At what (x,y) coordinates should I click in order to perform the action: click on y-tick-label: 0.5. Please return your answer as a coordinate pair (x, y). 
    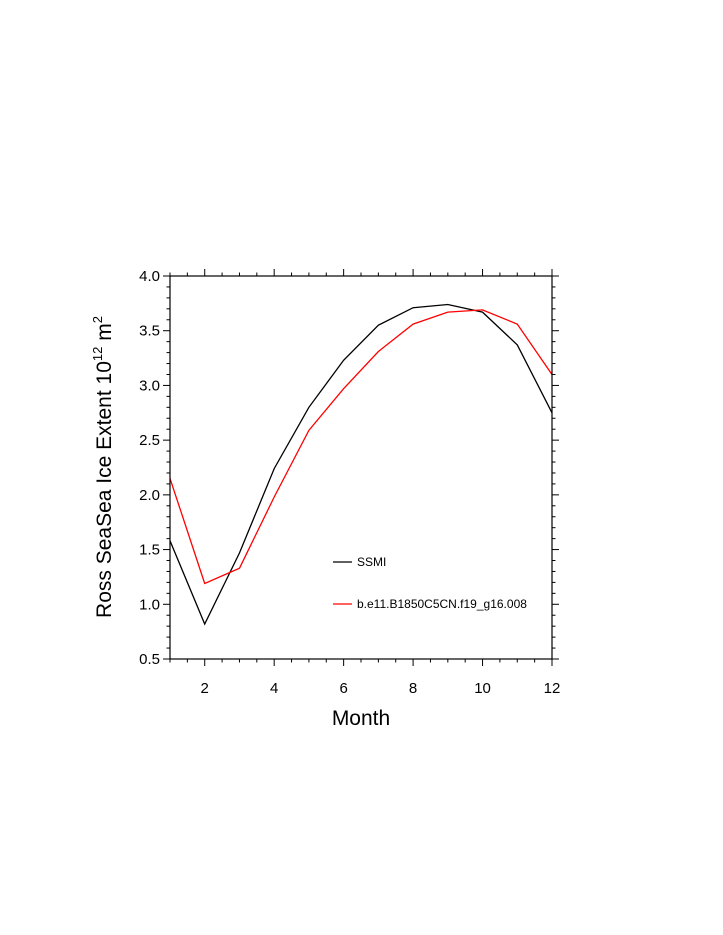
    Looking at the image, I should click on (149, 659).